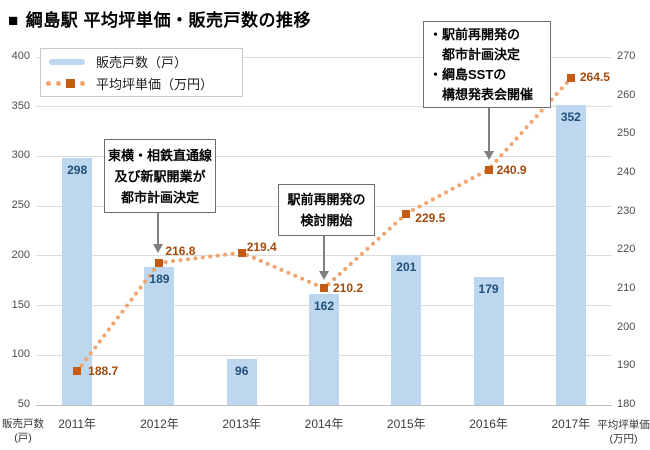 The width and height of the screenshot is (650, 450). What do you see at coordinates (406, 266) in the screenshot?
I see `bar-value-label: 201` at bounding box center [406, 266].